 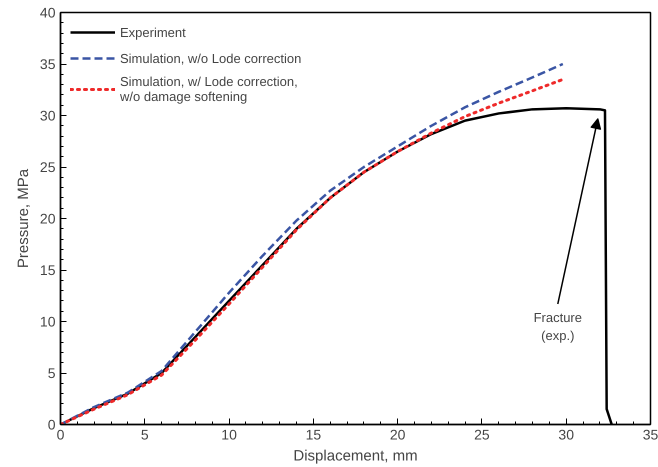 What do you see at coordinates (48, 12) in the screenshot?
I see `y-tick-label: 40` at bounding box center [48, 12].